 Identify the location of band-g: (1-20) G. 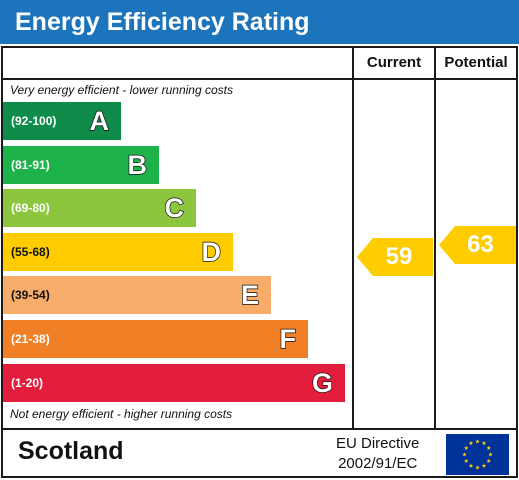
(174, 383).